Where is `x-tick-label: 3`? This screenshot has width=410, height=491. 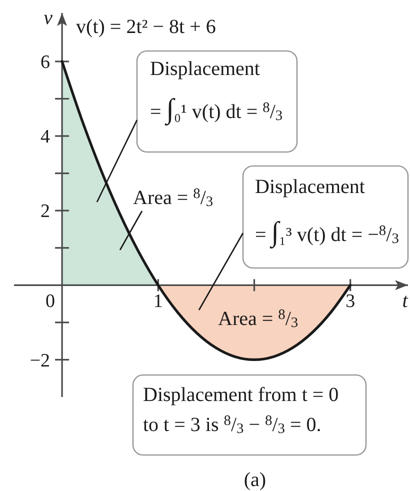
x-tick-label: 3 is located at coordinates (351, 301).